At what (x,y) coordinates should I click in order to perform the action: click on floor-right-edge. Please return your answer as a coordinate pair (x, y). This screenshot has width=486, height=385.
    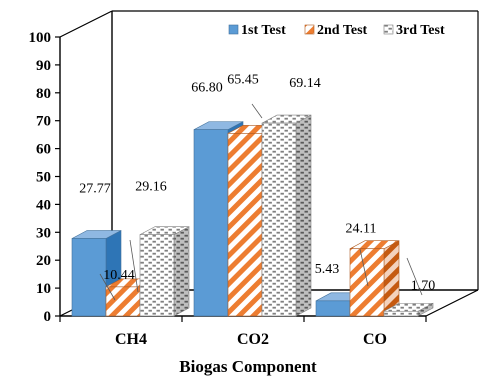
    Looking at the image, I should click on (452, 303).